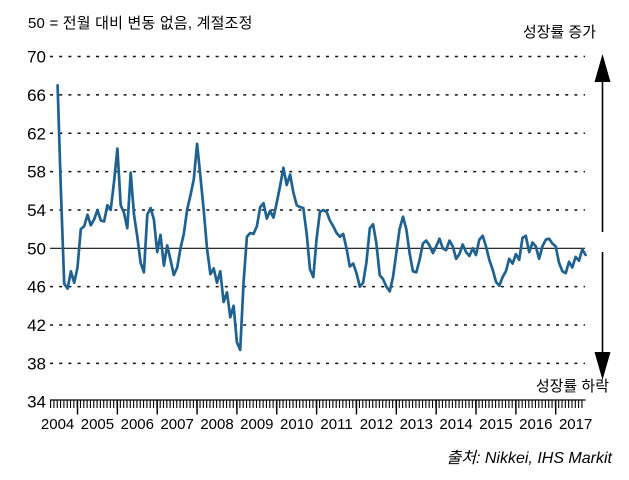 This screenshot has height=480, width=629. Describe the element at coordinates (495, 424) in the screenshot. I see `x-tick-label-2015: 2015` at that location.